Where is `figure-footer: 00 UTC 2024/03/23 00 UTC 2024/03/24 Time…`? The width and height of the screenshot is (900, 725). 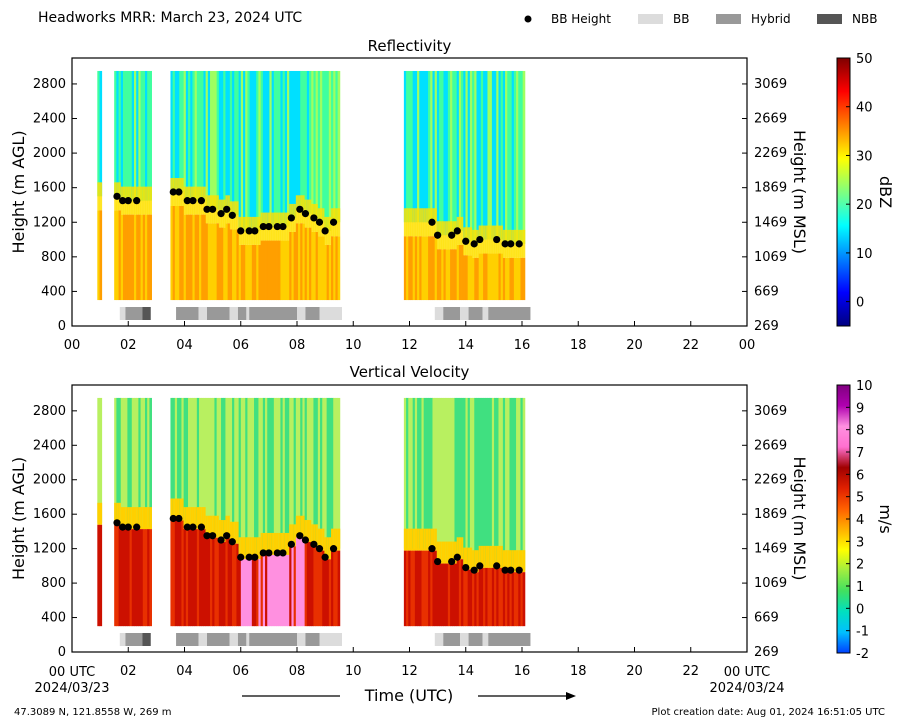
figure-footer: 00 UTC 2024/03/23 00 UTC 2024/03/24 Time… is located at coordinates (449, 691).